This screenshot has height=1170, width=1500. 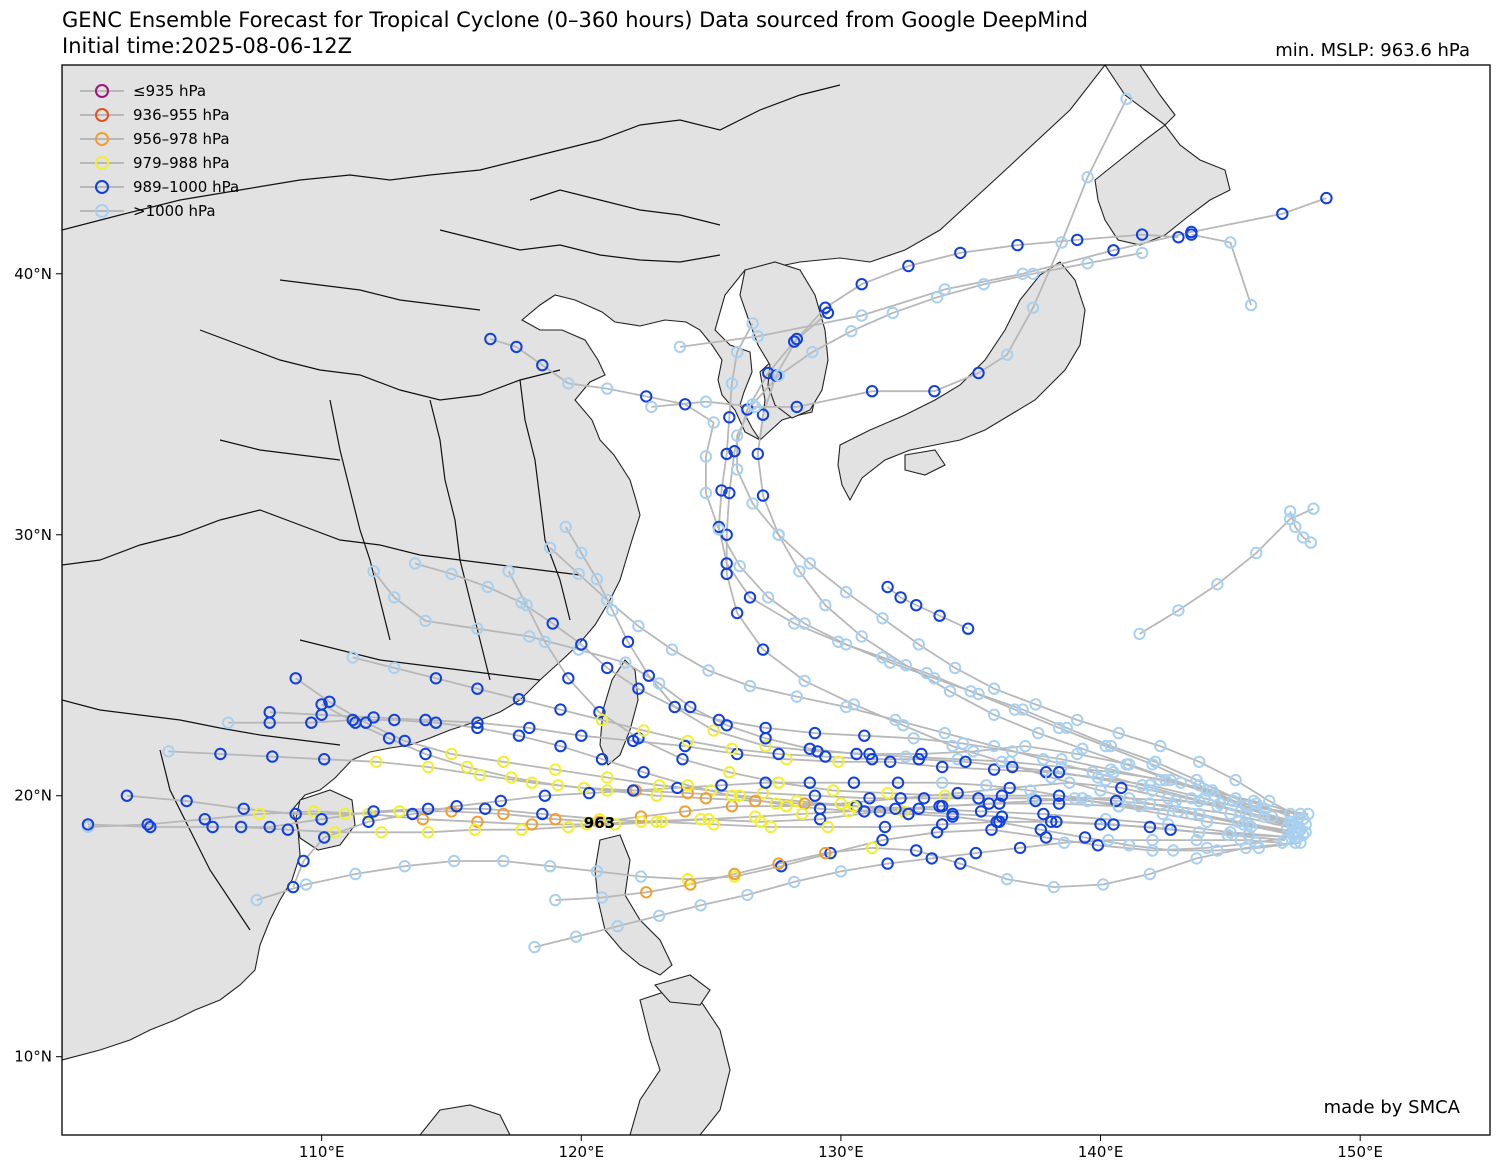 I want to click on credit-label: made by SMCA, so click(x=1392, y=1107).